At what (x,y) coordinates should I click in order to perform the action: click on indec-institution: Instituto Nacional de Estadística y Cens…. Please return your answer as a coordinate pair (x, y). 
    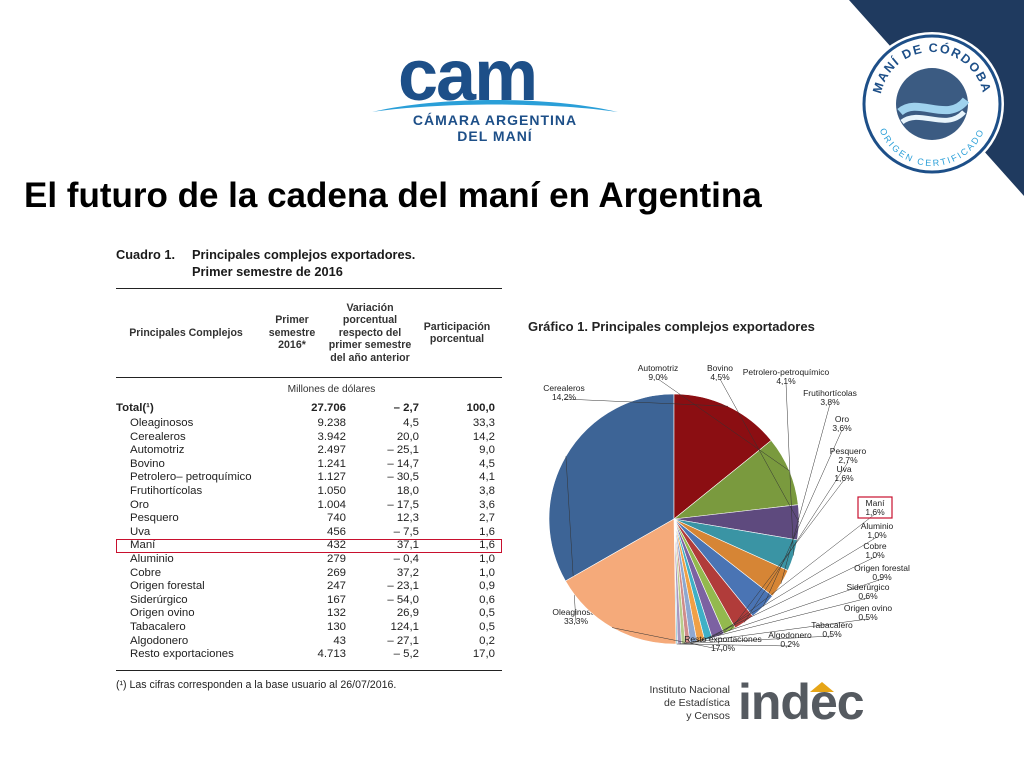
    Looking at the image, I should click on (685, 703).